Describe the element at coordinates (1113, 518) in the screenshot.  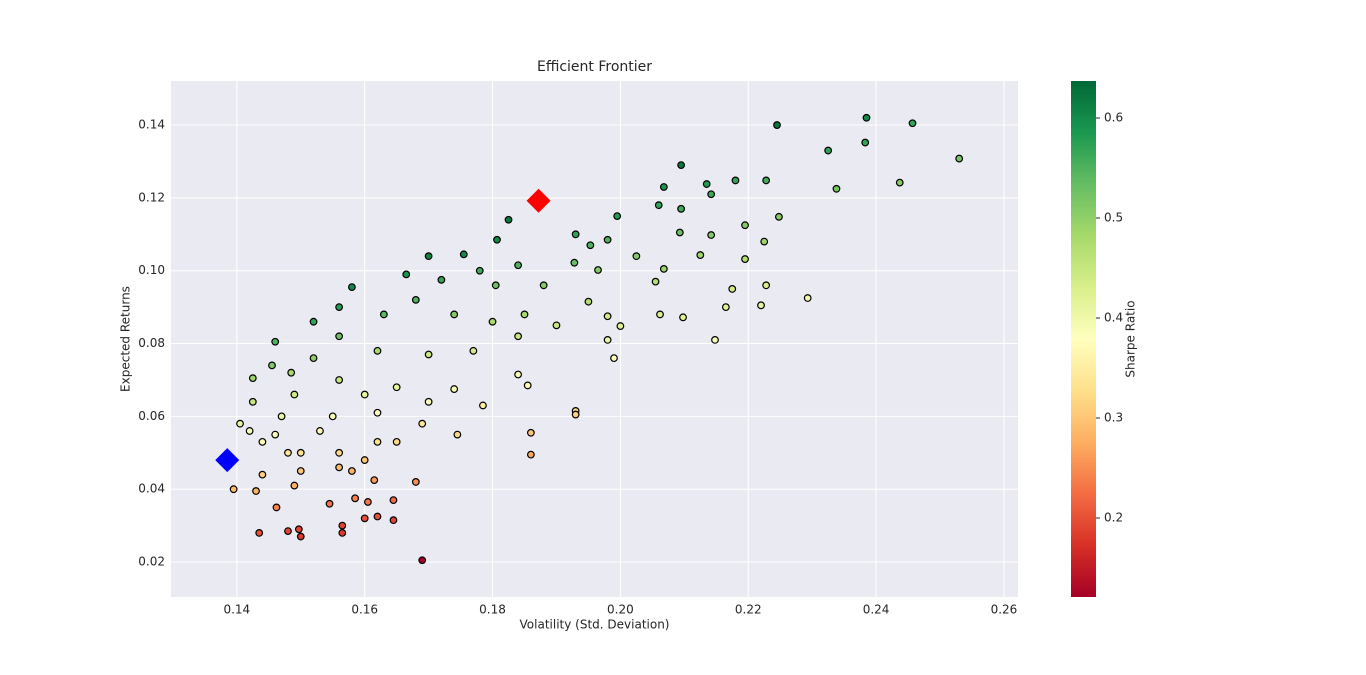
I see `colorbar-tick-label: 0.2` at that location.